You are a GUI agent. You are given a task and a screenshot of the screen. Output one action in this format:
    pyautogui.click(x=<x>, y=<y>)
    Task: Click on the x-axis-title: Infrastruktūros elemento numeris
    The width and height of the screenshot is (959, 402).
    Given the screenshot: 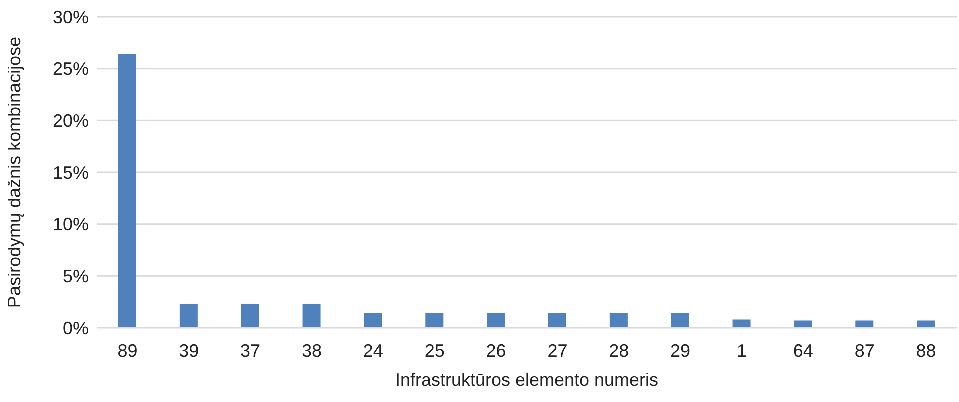 What is the action you would take?
    pyautogui.click(x=527, y=380)
    